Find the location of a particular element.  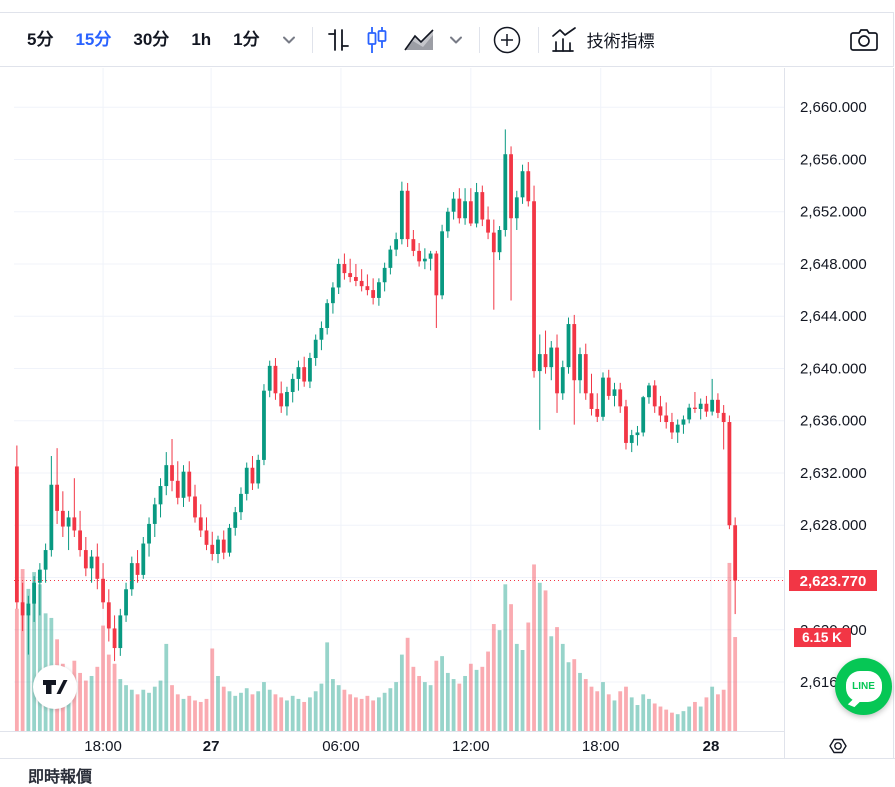

candles-chart-type-icon-active is located at coordinates (377, 40).